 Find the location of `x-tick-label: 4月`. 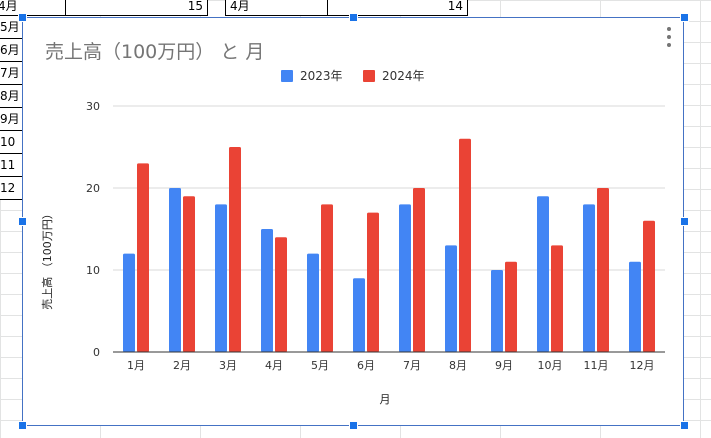

x-tick-label: 4月 is located at coordinates (274, 365).